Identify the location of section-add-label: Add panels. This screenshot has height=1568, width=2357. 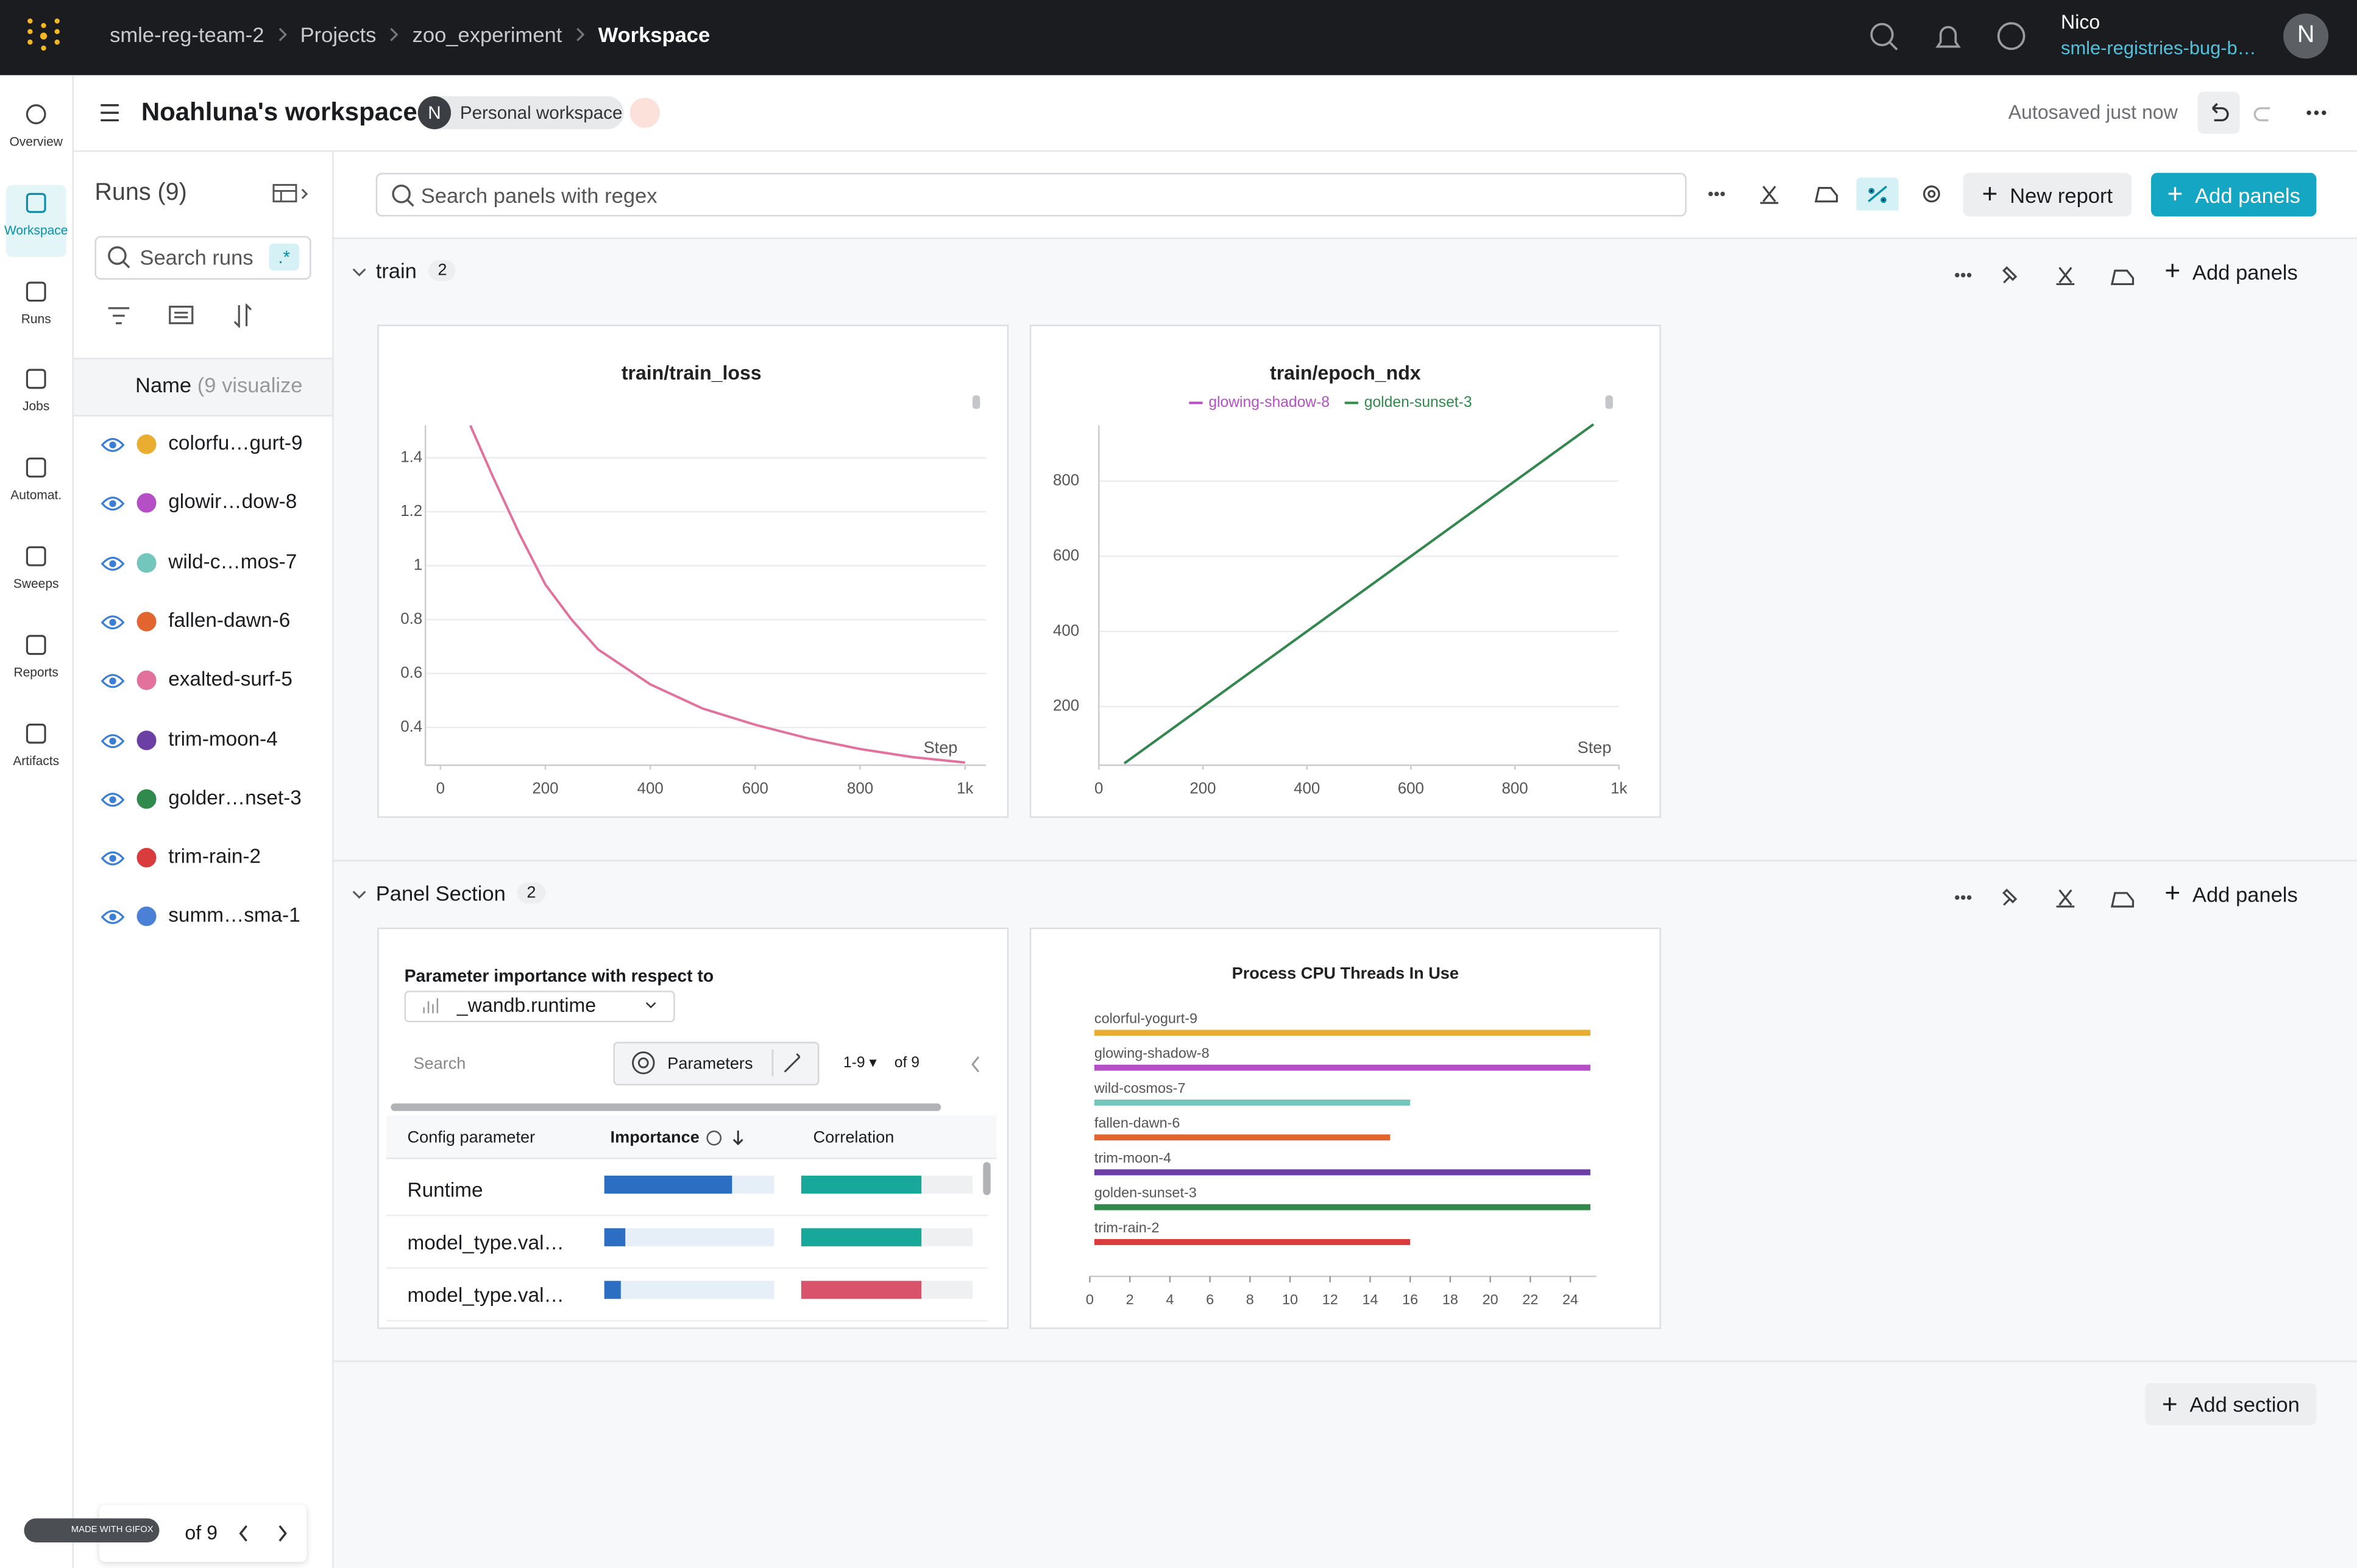
(2245, 271).